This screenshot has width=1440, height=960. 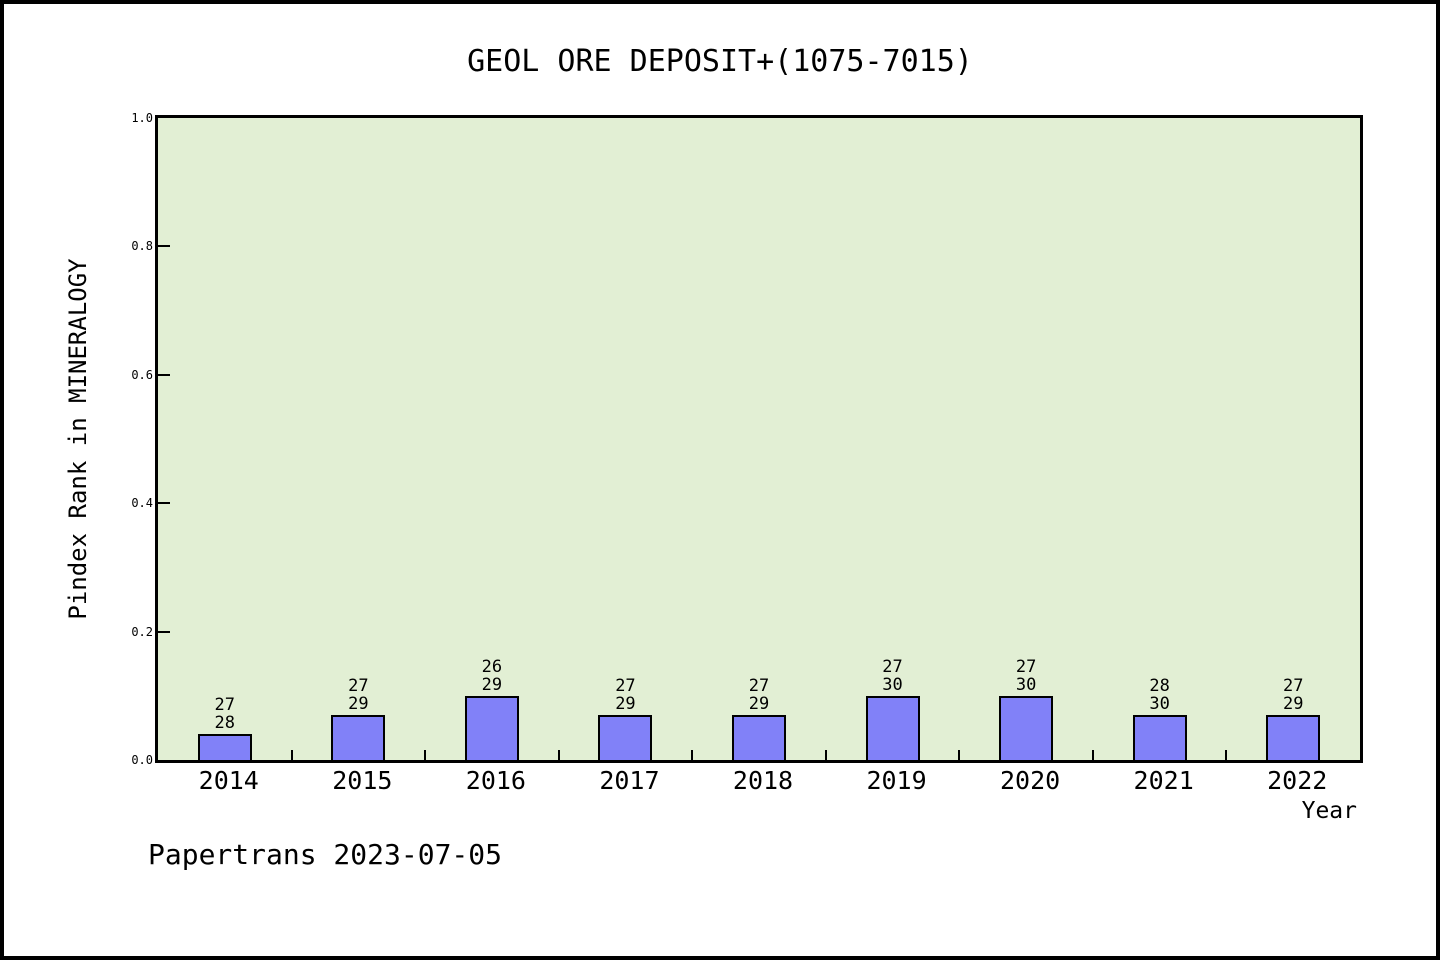 What do you see at coordinates (1329, 811) in the screenshot?
I see `x-axis-label: Year` at bounding box center [1329, 811].